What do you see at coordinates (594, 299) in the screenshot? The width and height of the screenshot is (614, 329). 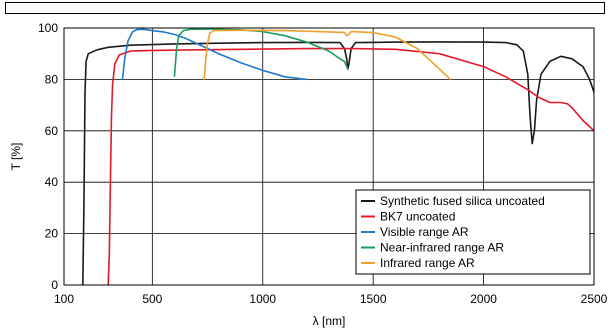 I see `x-tick-label: 2500` at bounding box center [594, 299].